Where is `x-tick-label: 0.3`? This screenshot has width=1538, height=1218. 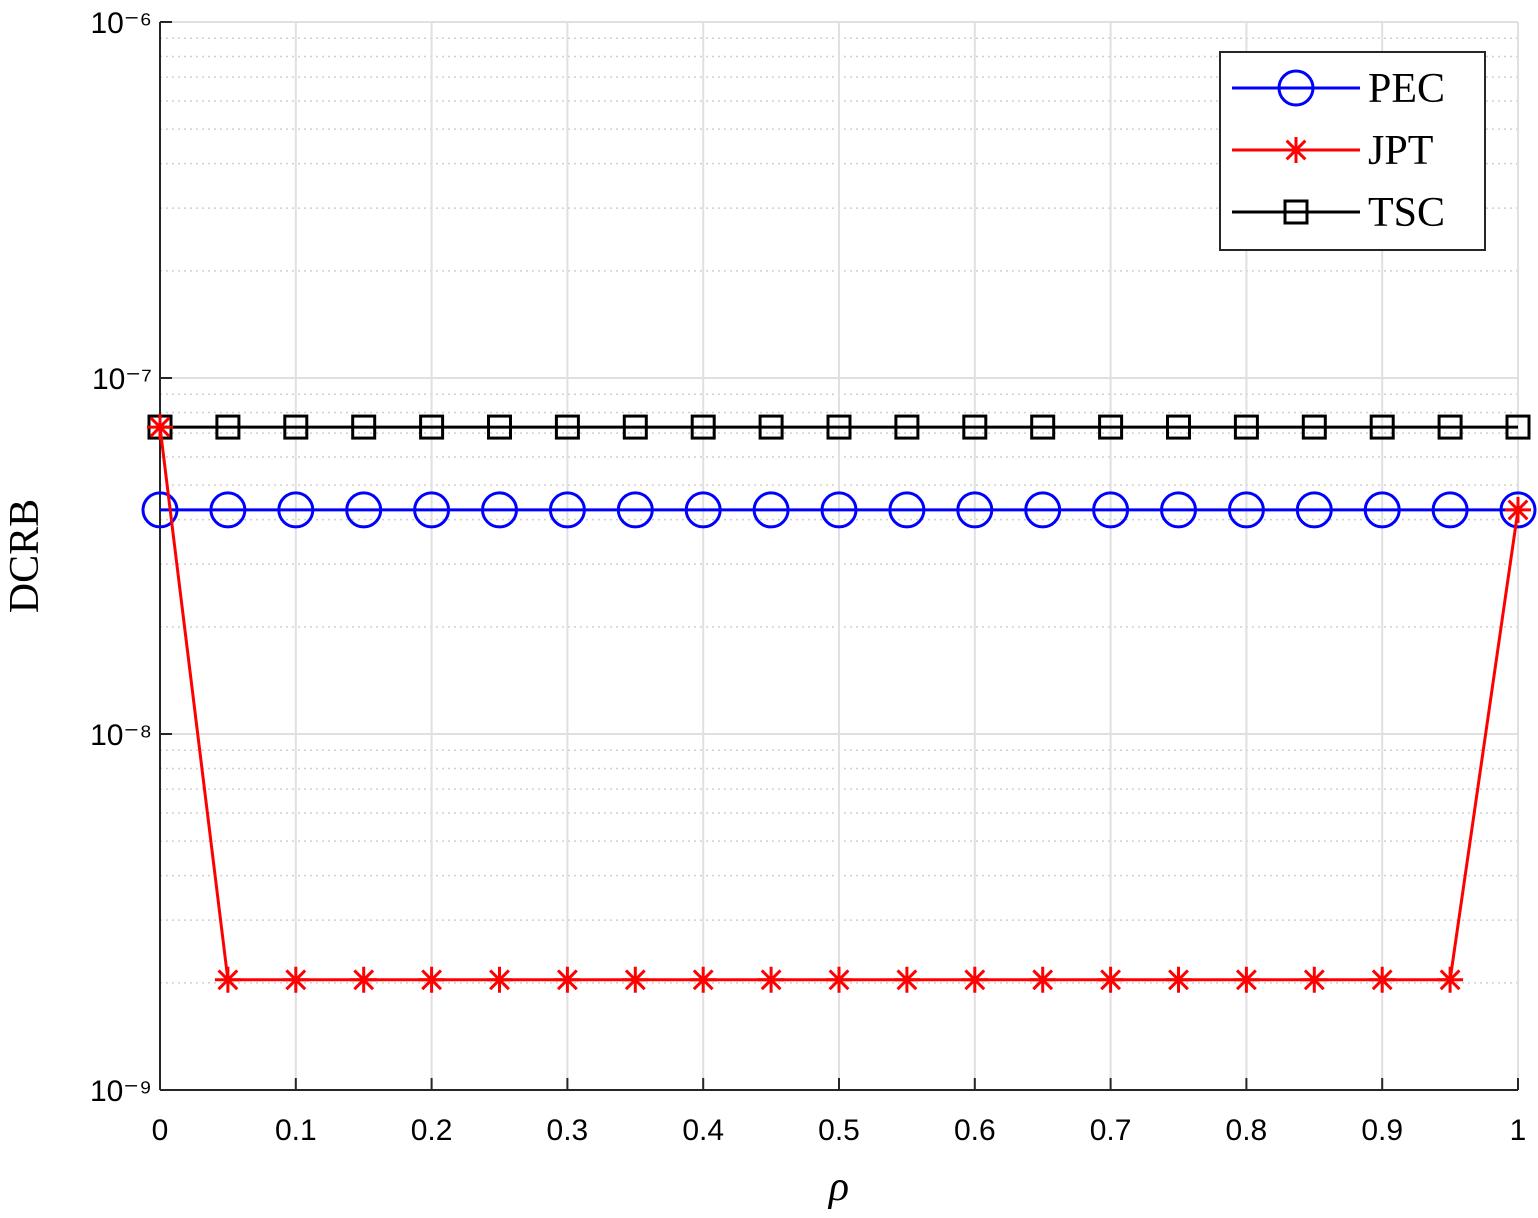 x-tick-label: 0.3 is located at coordinates (568, 1130).